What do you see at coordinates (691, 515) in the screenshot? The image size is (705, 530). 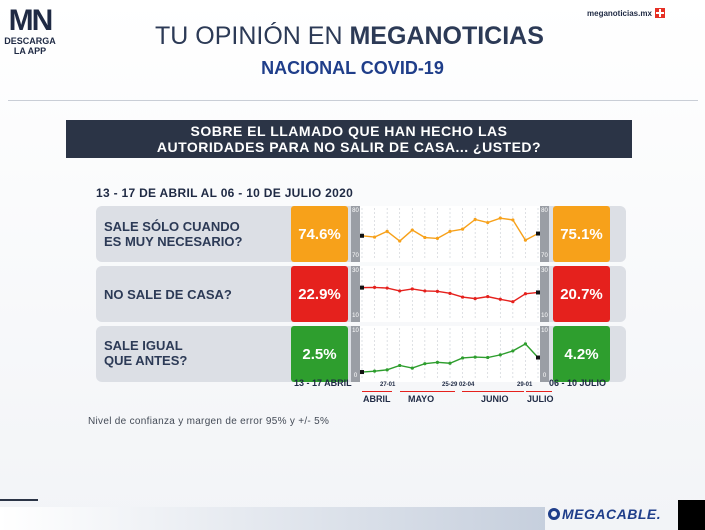 I see `corner-block` at bounding box center [691, 515].